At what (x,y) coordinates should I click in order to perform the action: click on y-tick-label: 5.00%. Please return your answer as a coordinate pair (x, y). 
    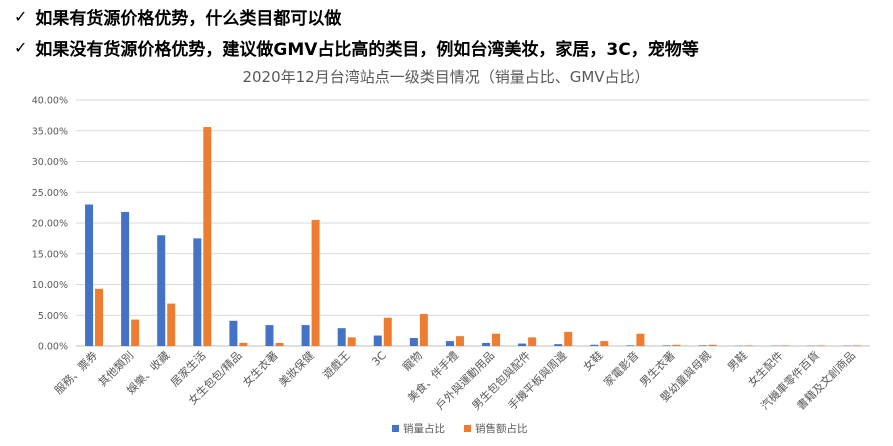
    Looking at the image, I should click on (53, 316).